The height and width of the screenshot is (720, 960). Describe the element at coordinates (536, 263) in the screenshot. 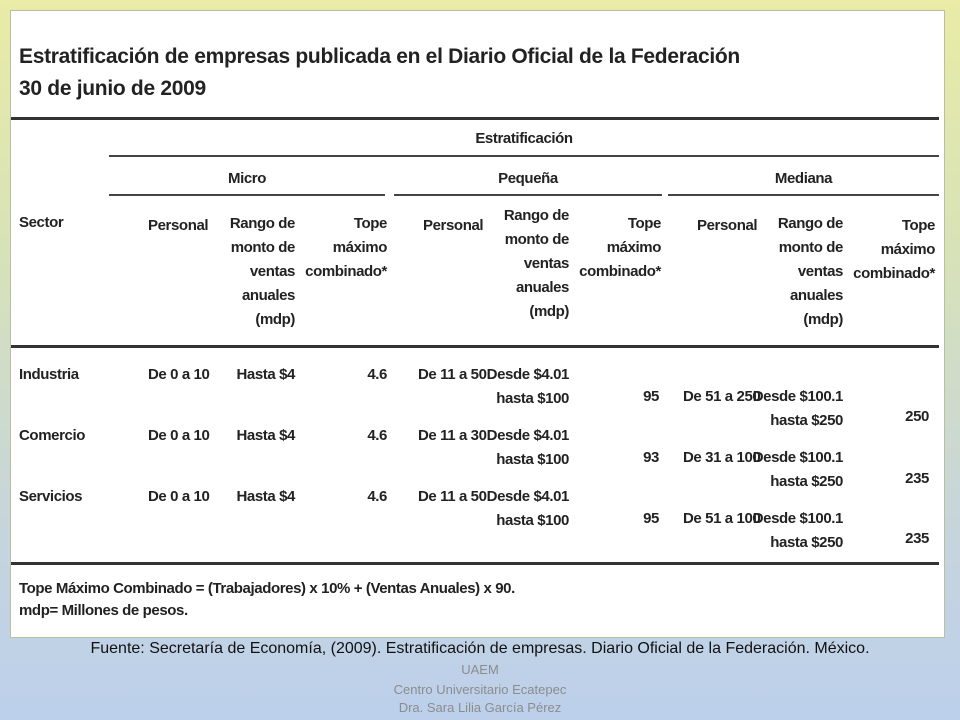

I see `pequena-rango-header: Rango de monto de ventas anuales (mdp)` at that location.